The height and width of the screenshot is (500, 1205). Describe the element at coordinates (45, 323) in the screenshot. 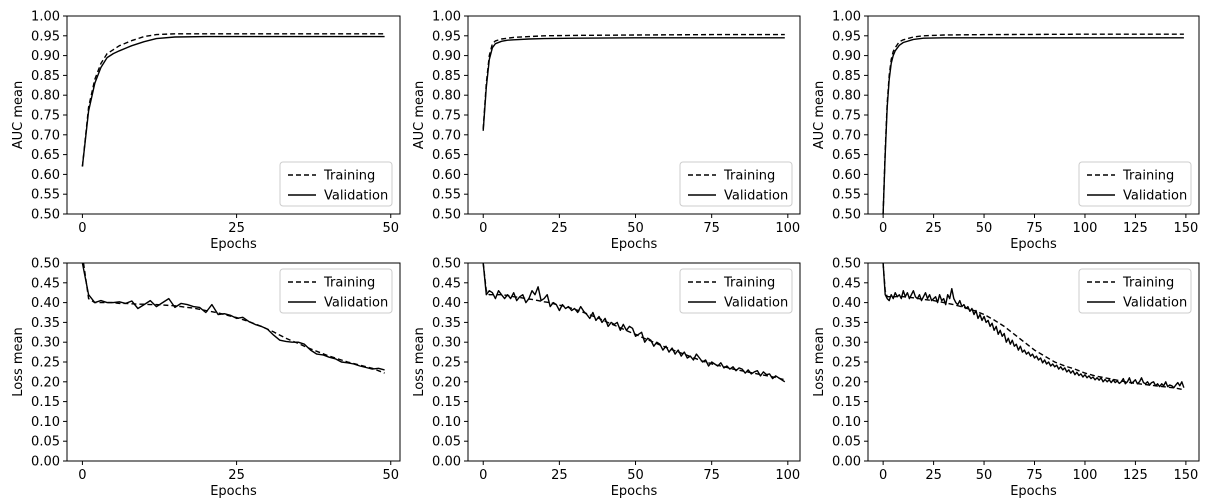

I see `y-tick-label: 0.35` at that location.